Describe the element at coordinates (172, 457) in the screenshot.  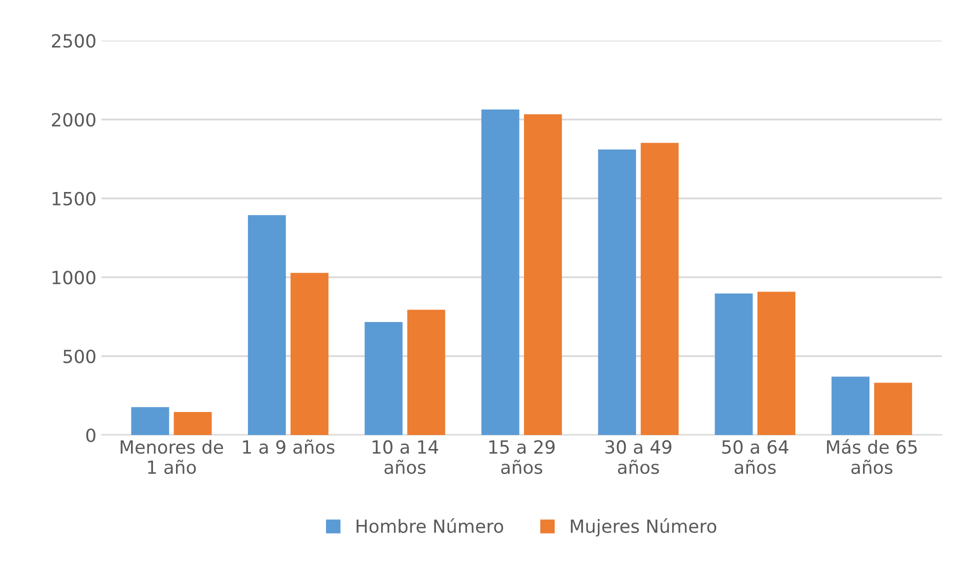
I see `x-tick-label: Menores de 1 año` at that location.